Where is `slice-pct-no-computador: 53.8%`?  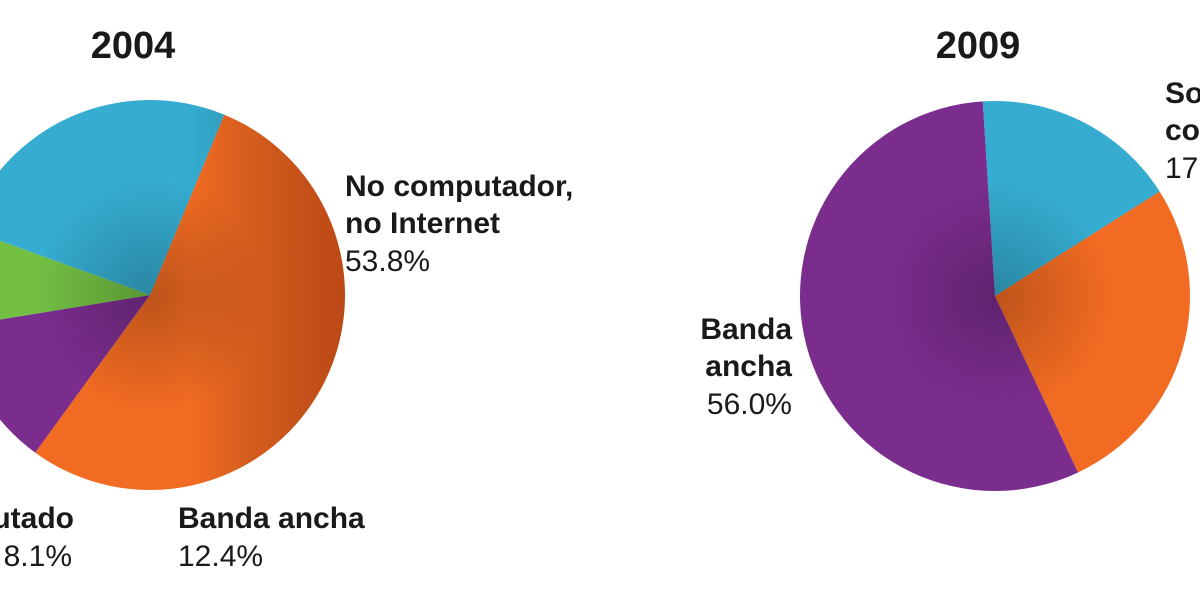
slice-pct-no-computador: 53.8% is located at coordinates (387, 261).